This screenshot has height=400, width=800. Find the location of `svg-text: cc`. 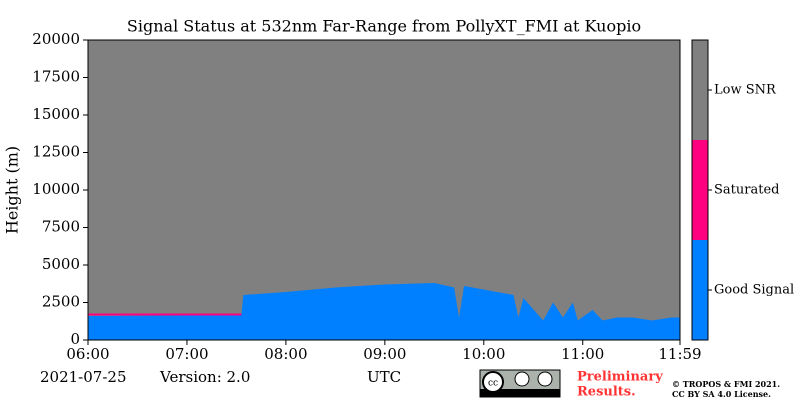

svg-text: cc is located at coordinates (493, 384).